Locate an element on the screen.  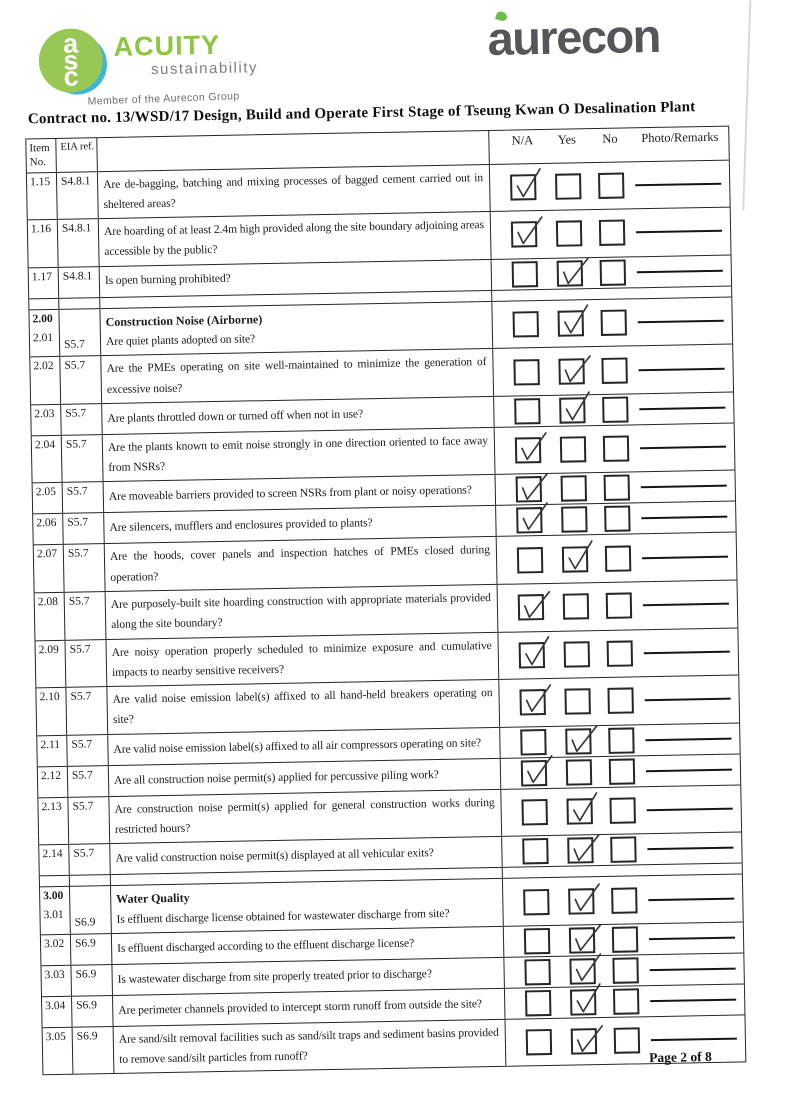
item-number: 1.17 is located at coordinates (42, 276).